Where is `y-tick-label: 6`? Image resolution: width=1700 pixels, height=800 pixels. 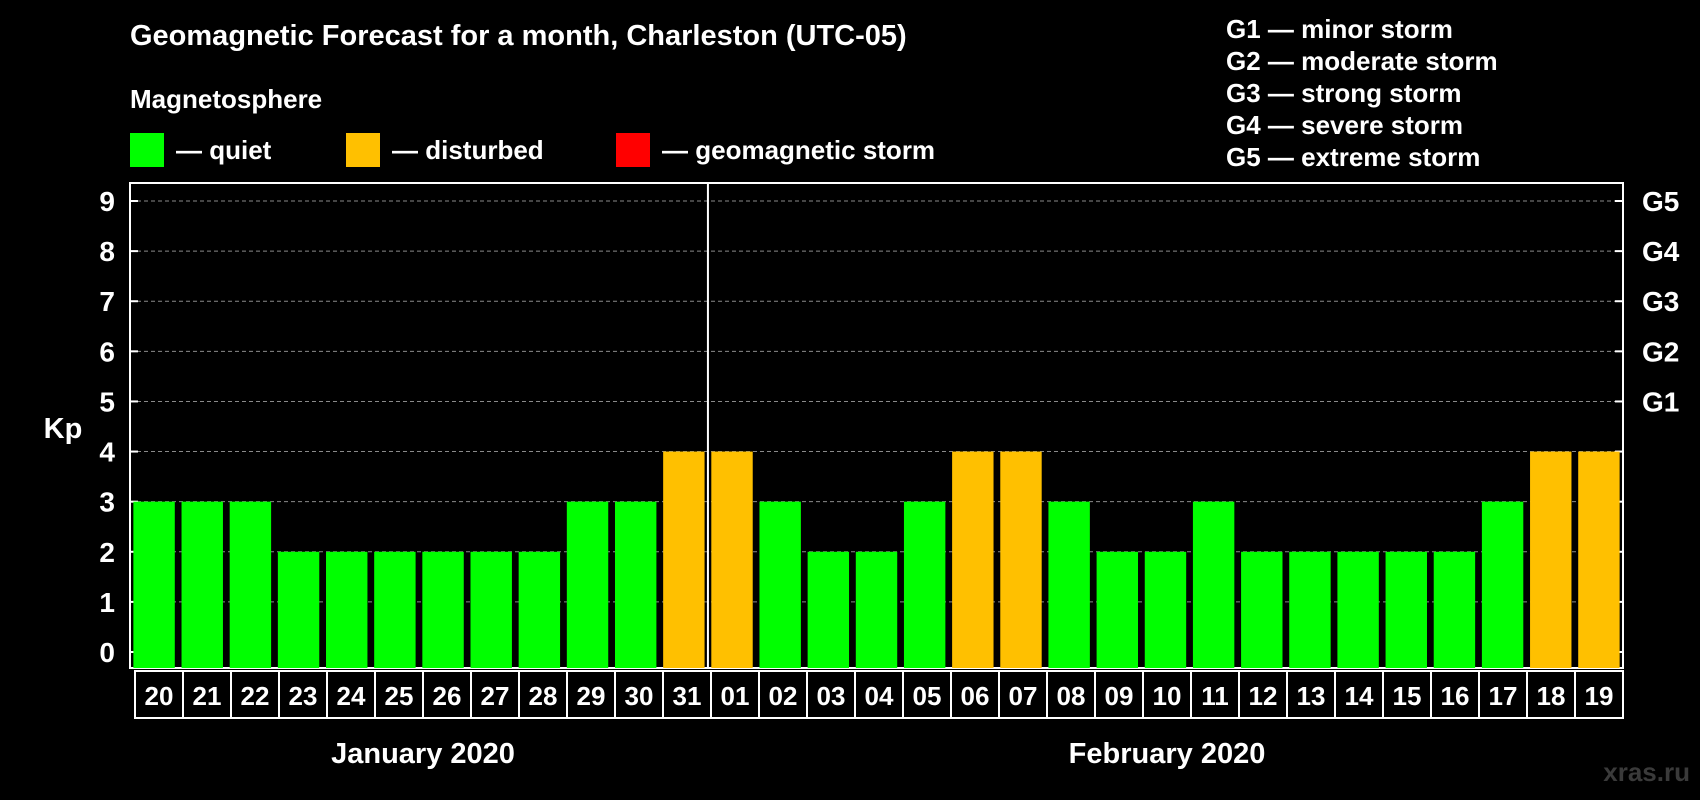
y-tick-label: 6 is located at coordinates (107, 351).